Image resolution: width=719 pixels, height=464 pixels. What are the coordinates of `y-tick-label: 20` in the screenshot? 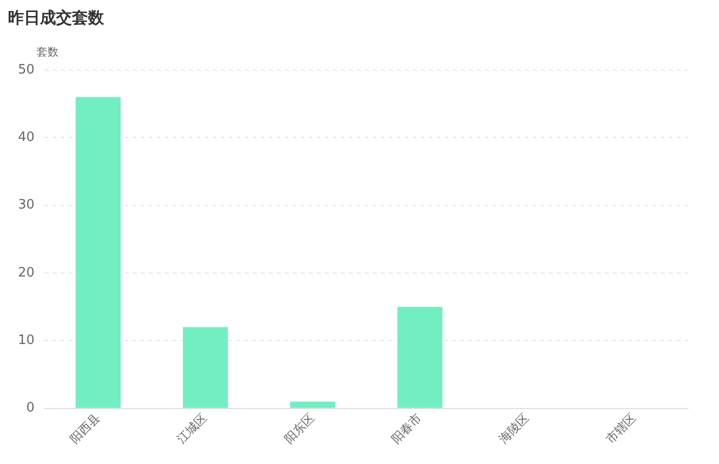 It's located at (26, 272).